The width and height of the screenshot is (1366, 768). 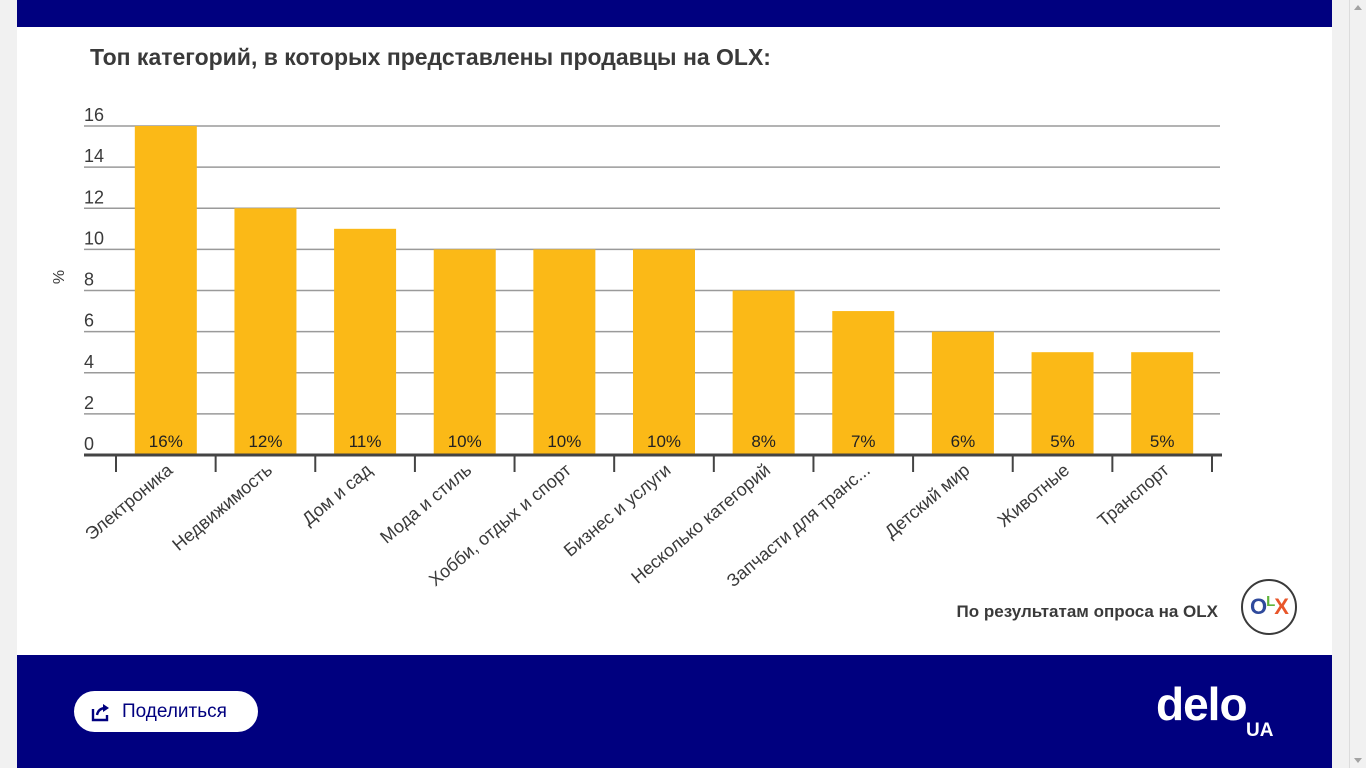 I want to click on x-category-label: Животные, so click(x=1033, y=495).